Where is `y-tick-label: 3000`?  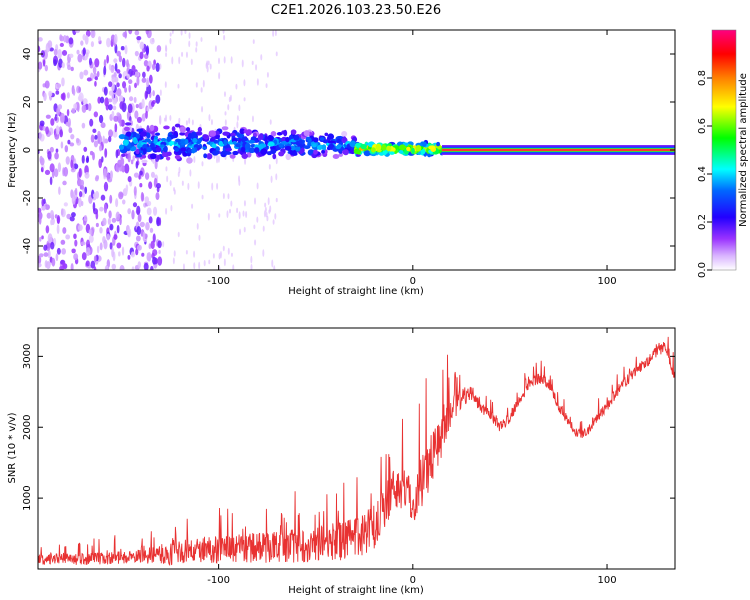 y-tick-label: 3000 is located at coordinates (27, 356).